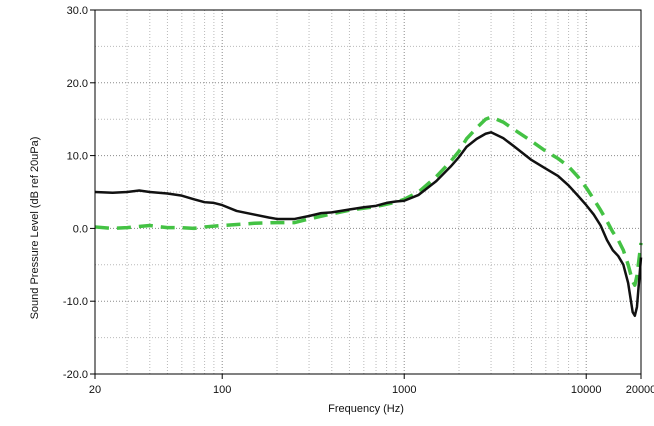 This screenshot has width=654, height=426. Describe the element at coordinates (77, 84) in the screenshot. I see `y-tick-label: 20.0` at that location.